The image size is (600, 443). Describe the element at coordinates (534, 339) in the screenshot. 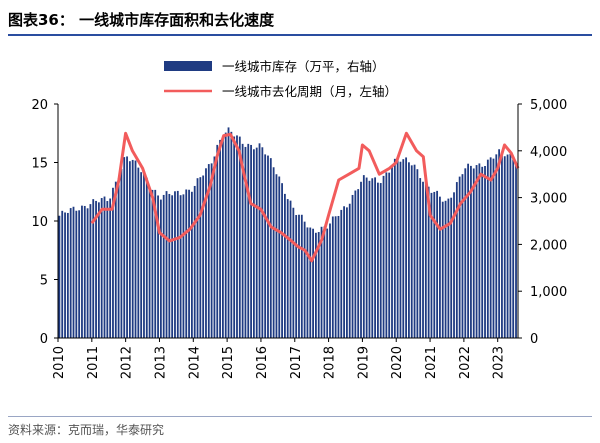

I see `right-axis-tick-label: 0` at that location.